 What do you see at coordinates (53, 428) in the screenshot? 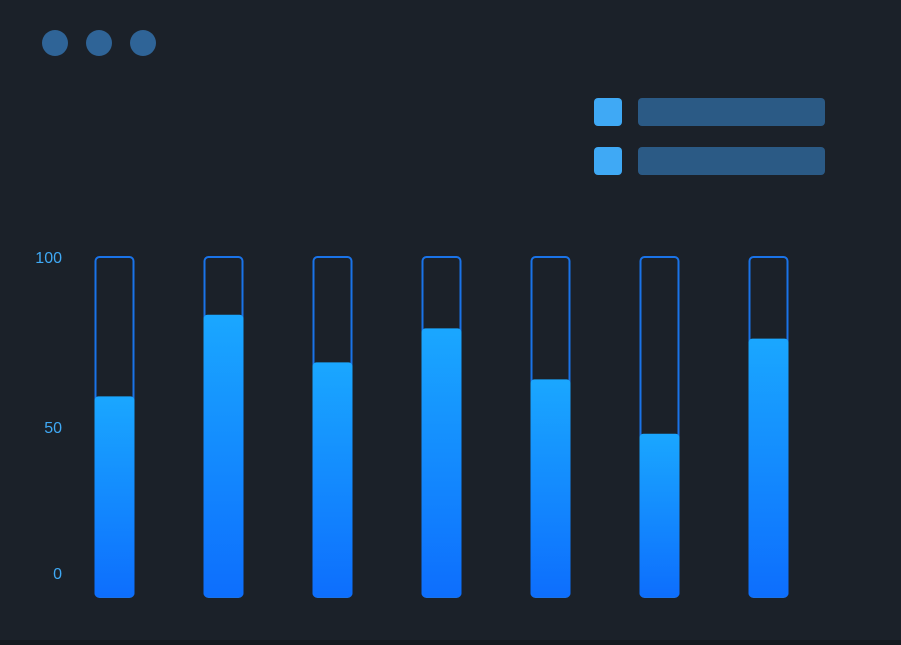
I see `y-tick-label: 50` at bounding box center [53, 428].